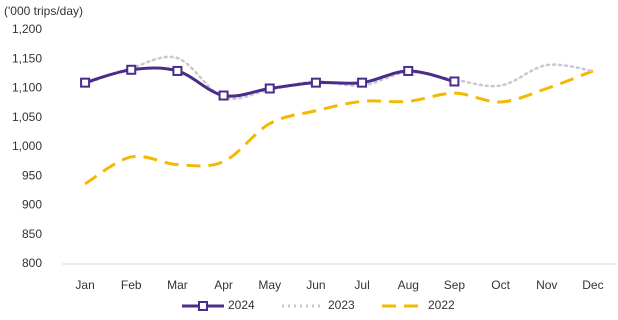 This screenshot has width=618, height=320. I want to click on series-line, so click(339, 77).